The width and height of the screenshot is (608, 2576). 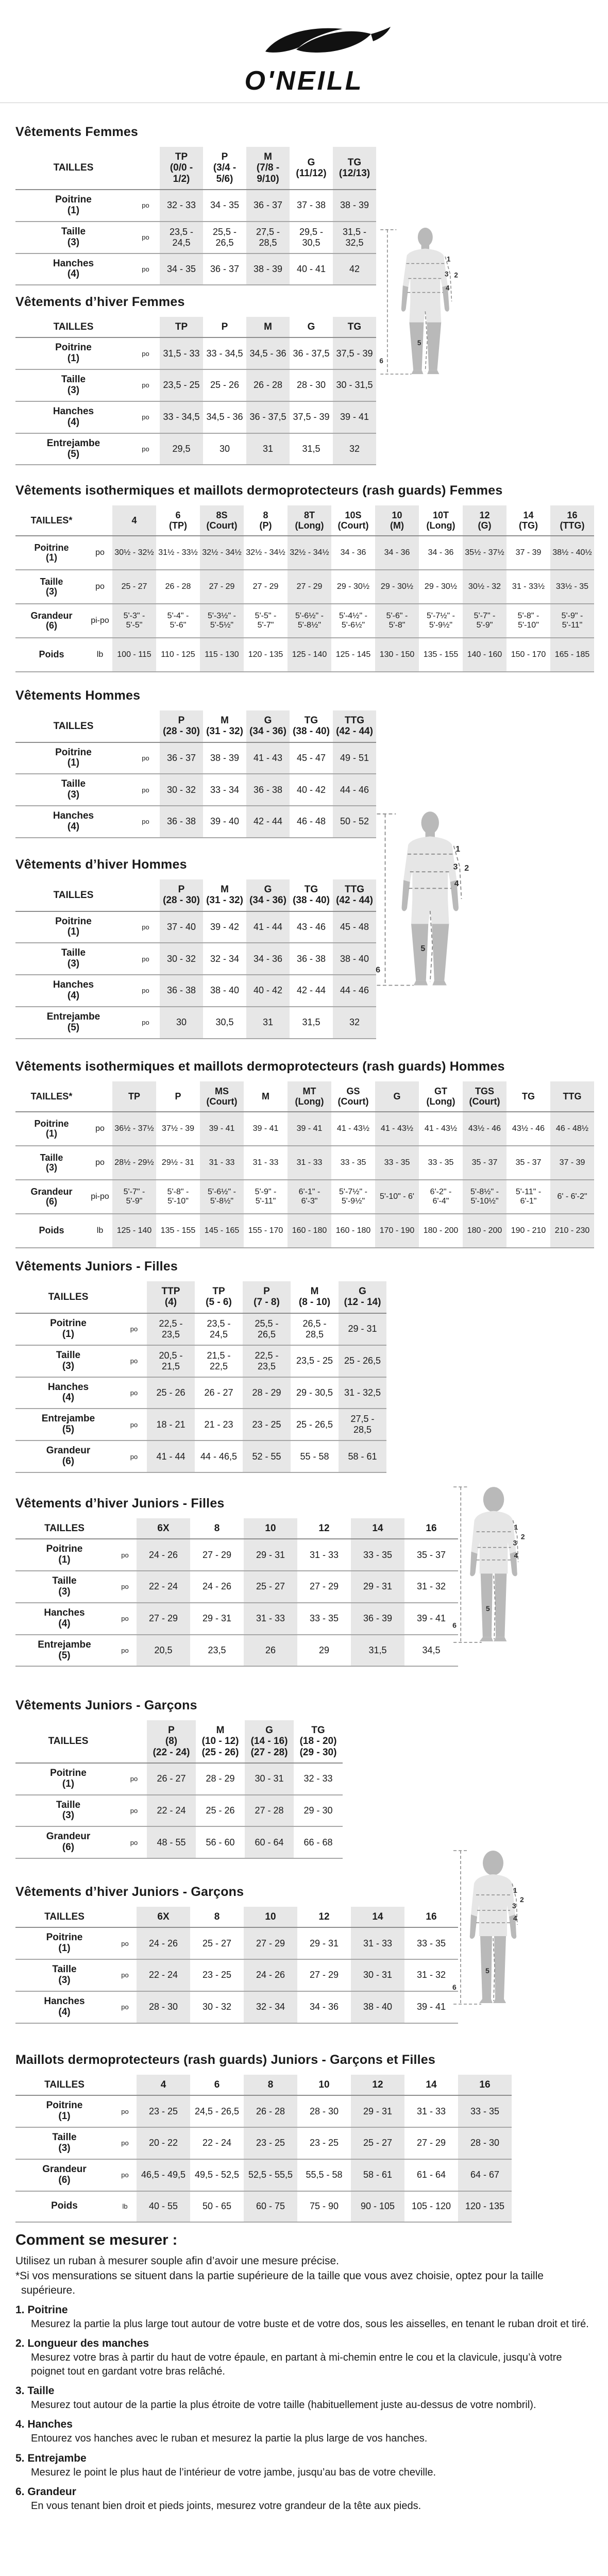 I want to click on value-cell: 29 - 30½, so click(x=397, y=587).